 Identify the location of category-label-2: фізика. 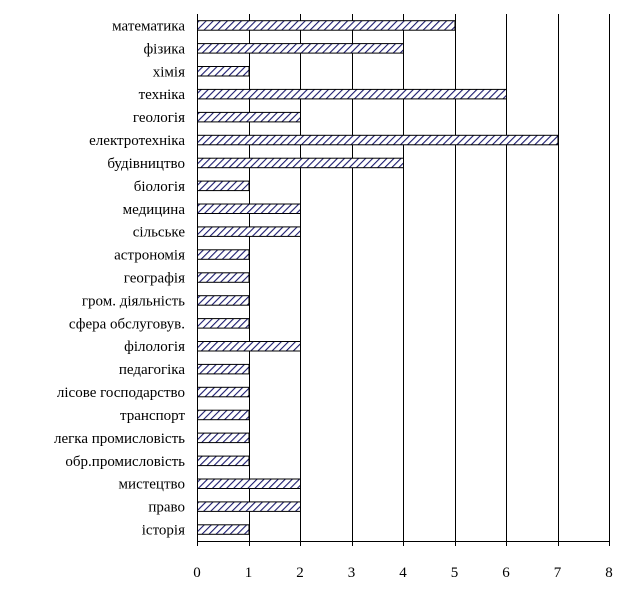
(164, 49).